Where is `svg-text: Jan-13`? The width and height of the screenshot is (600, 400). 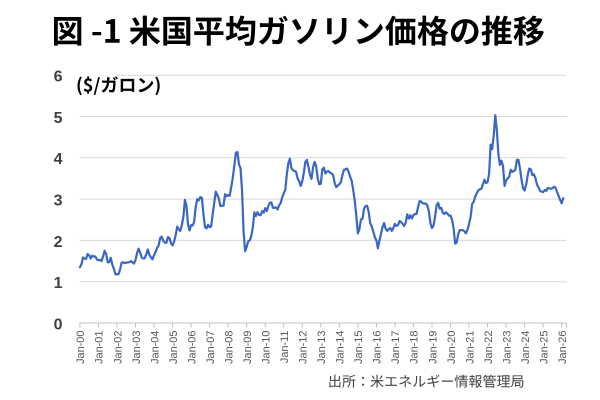
svg-text: Jan-13 is located at coordinates (322, 347).